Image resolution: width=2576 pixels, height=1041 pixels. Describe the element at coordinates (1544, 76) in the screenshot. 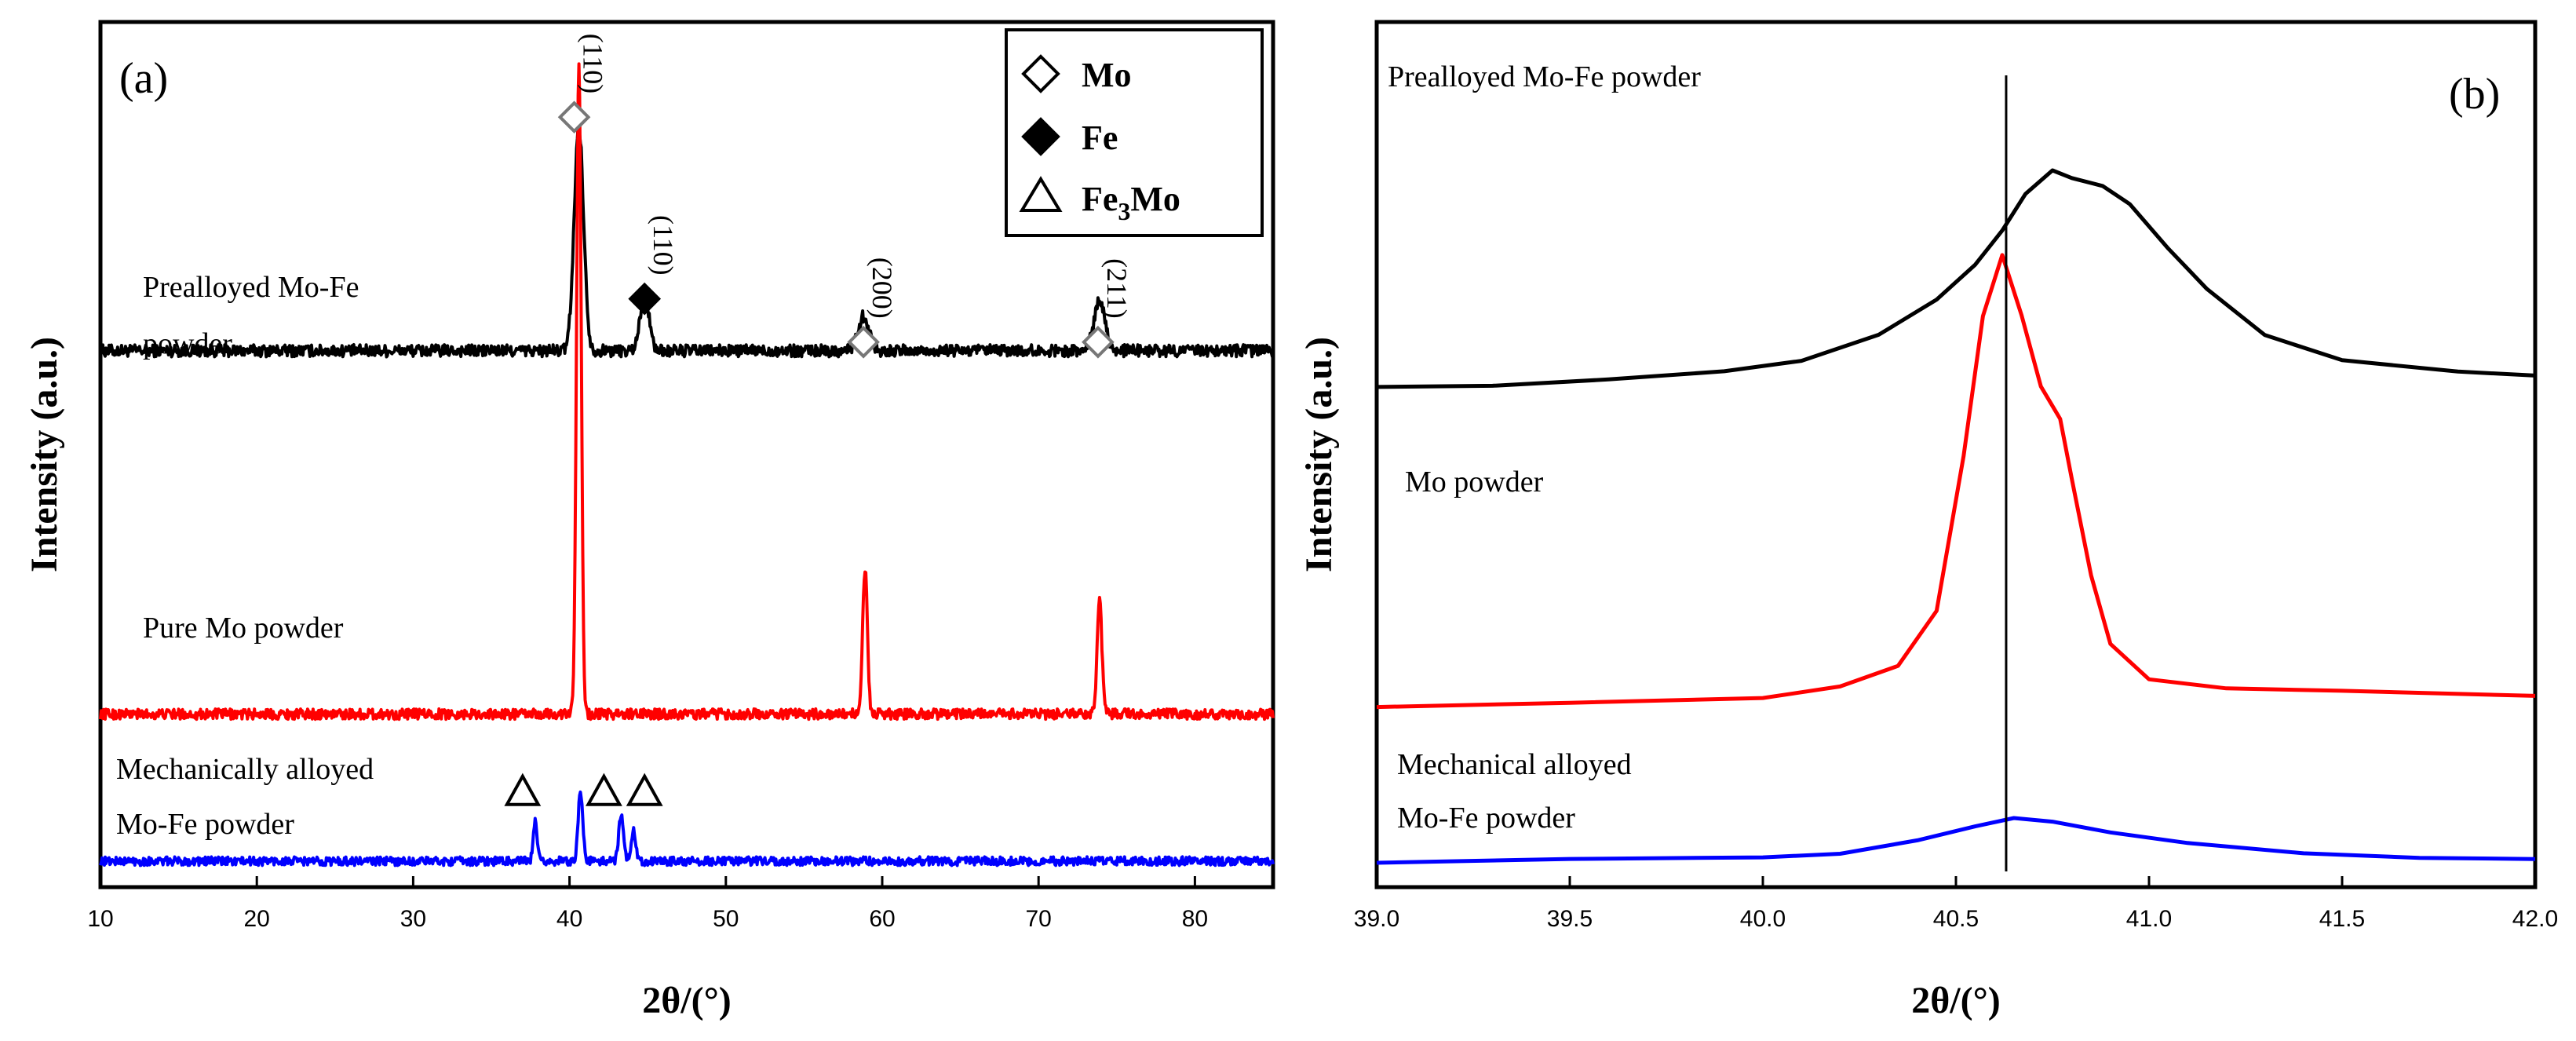

I see `label-b-prealloyed: Prealloyed Mo-Fe powder` at that location.